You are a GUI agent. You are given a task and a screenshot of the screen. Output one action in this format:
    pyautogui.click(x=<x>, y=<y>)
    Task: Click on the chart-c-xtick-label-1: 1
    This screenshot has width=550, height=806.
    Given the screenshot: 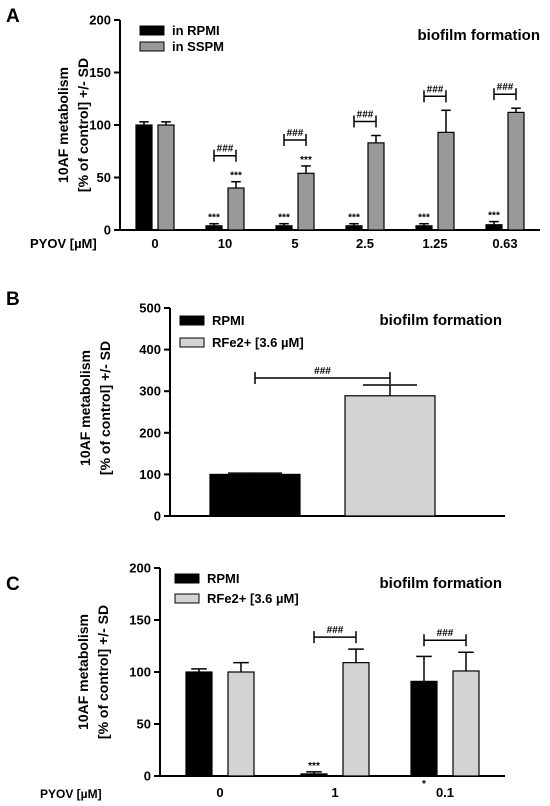 What is the action you would take?
    pyautogui.click(x=334, y=792)
    